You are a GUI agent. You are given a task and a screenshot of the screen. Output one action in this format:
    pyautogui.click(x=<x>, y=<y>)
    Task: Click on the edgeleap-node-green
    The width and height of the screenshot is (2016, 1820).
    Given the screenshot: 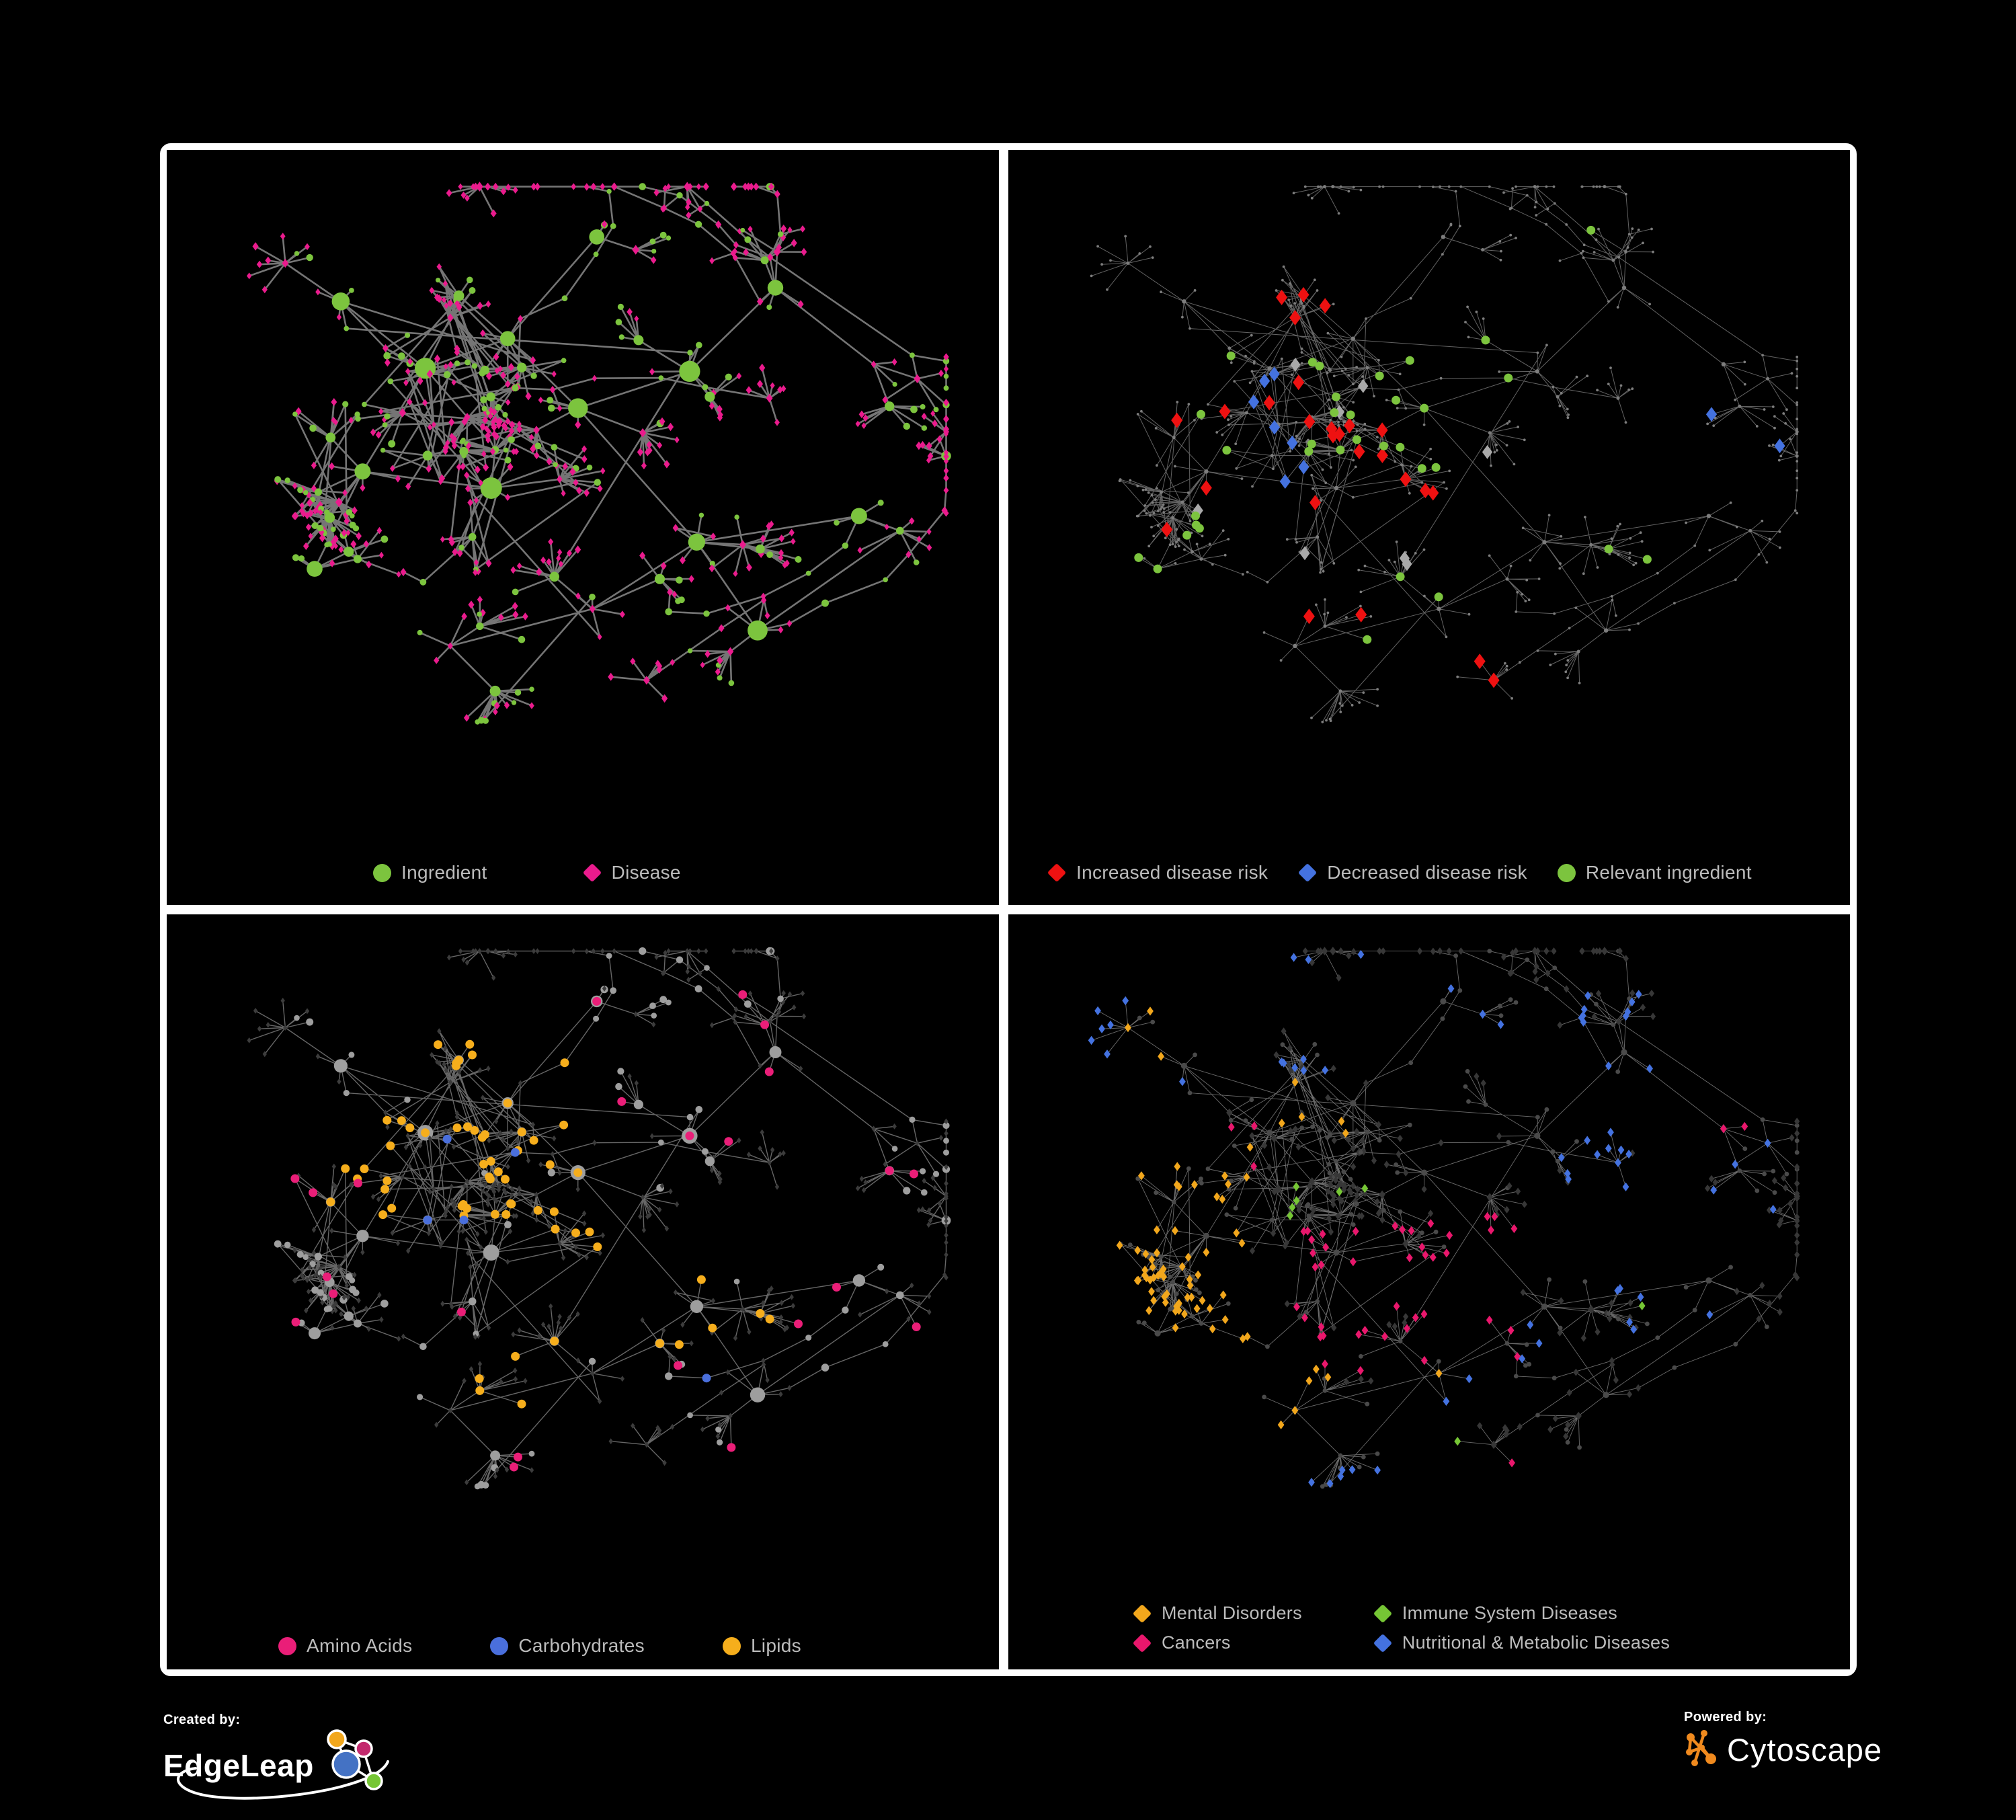 What is the action you would take?
    pyautogui.click(x=373, y=1781)
    